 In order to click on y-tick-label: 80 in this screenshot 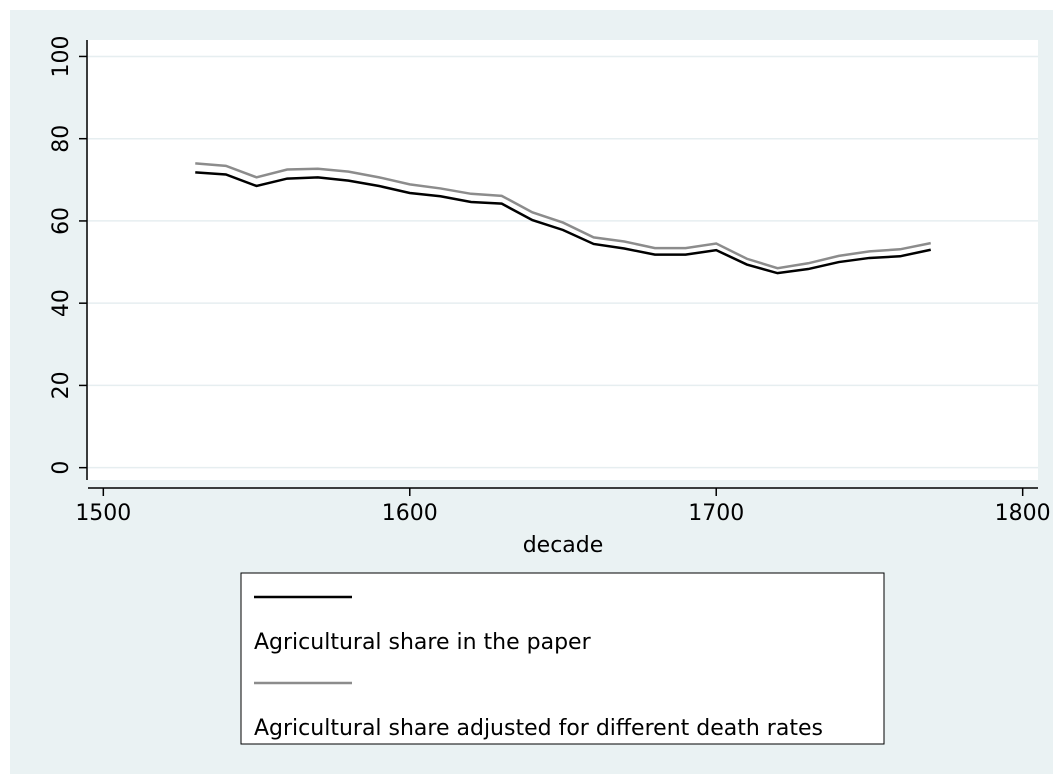, I will do `click(61, 139)`.